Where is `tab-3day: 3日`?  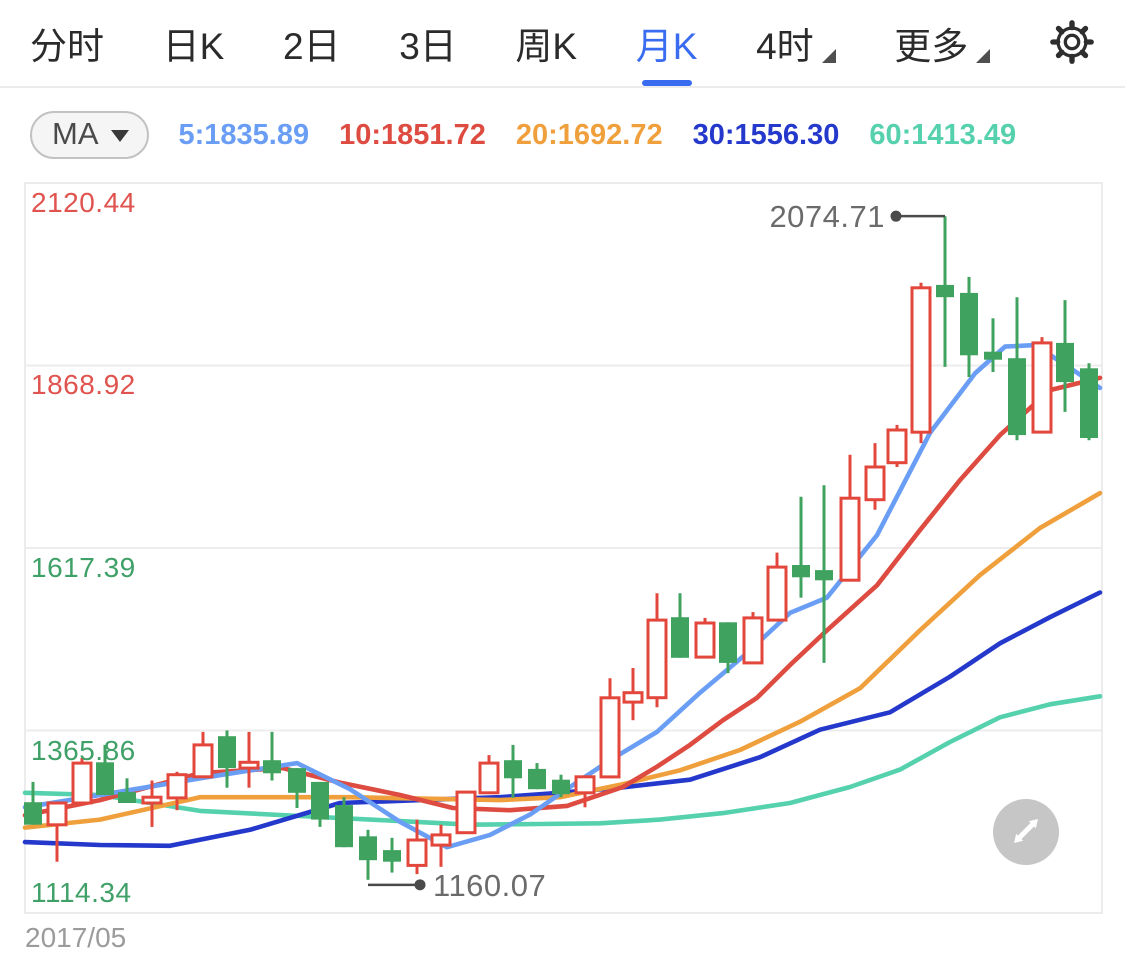
tab-3day: 3日 is located at coordinates (428, 43).